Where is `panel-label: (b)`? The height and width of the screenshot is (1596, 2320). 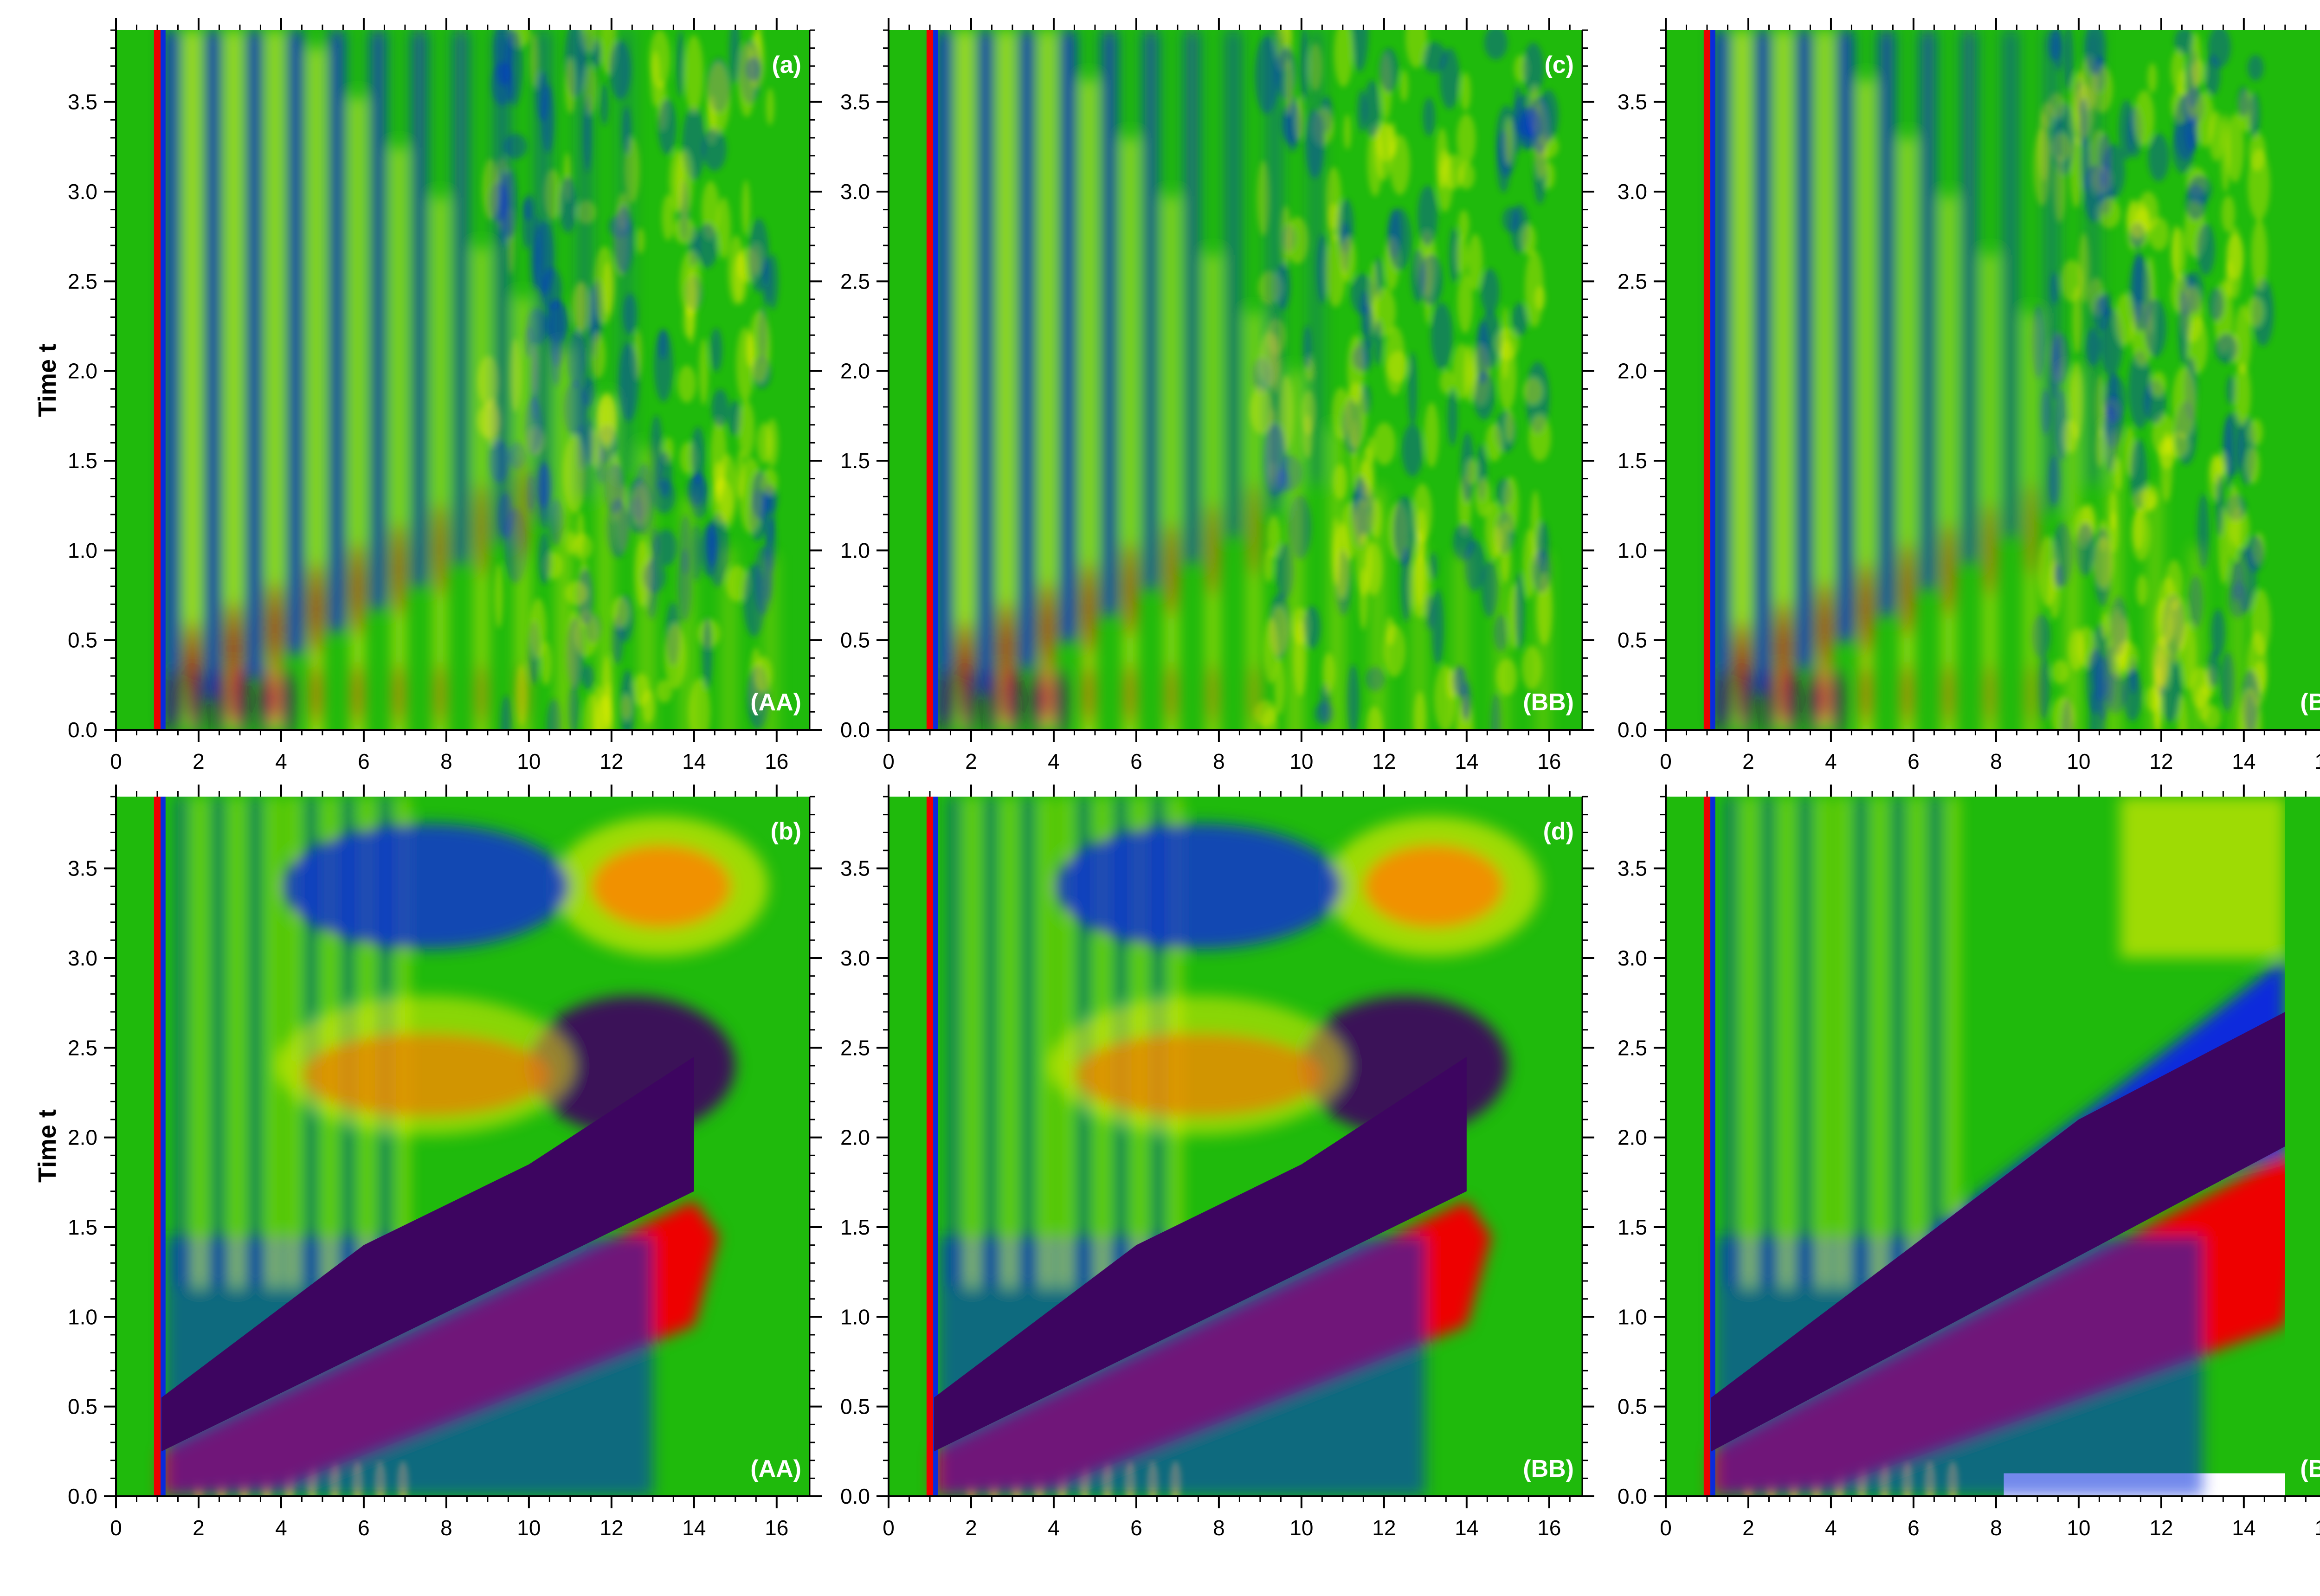
panel-label: (b) is located at coordinates (786, 832).